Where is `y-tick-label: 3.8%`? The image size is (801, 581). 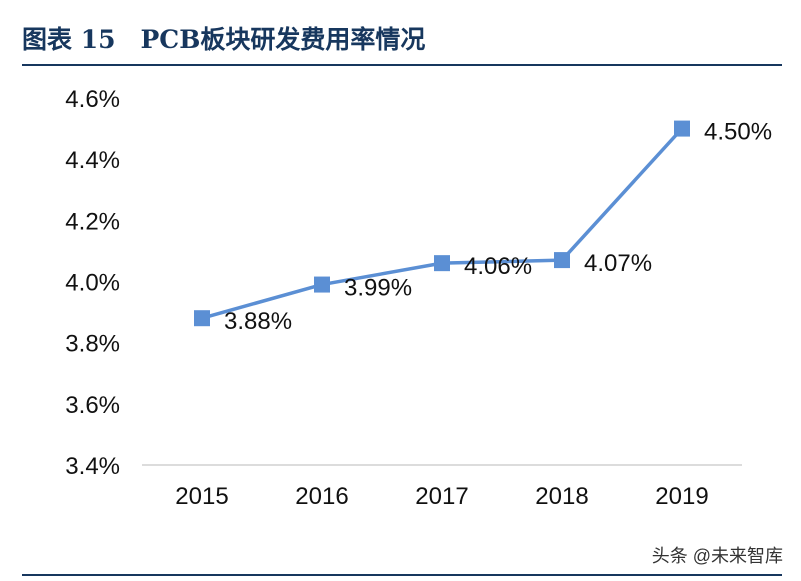
y-tick-label: 3.8% is located at coordinates (92, 344).